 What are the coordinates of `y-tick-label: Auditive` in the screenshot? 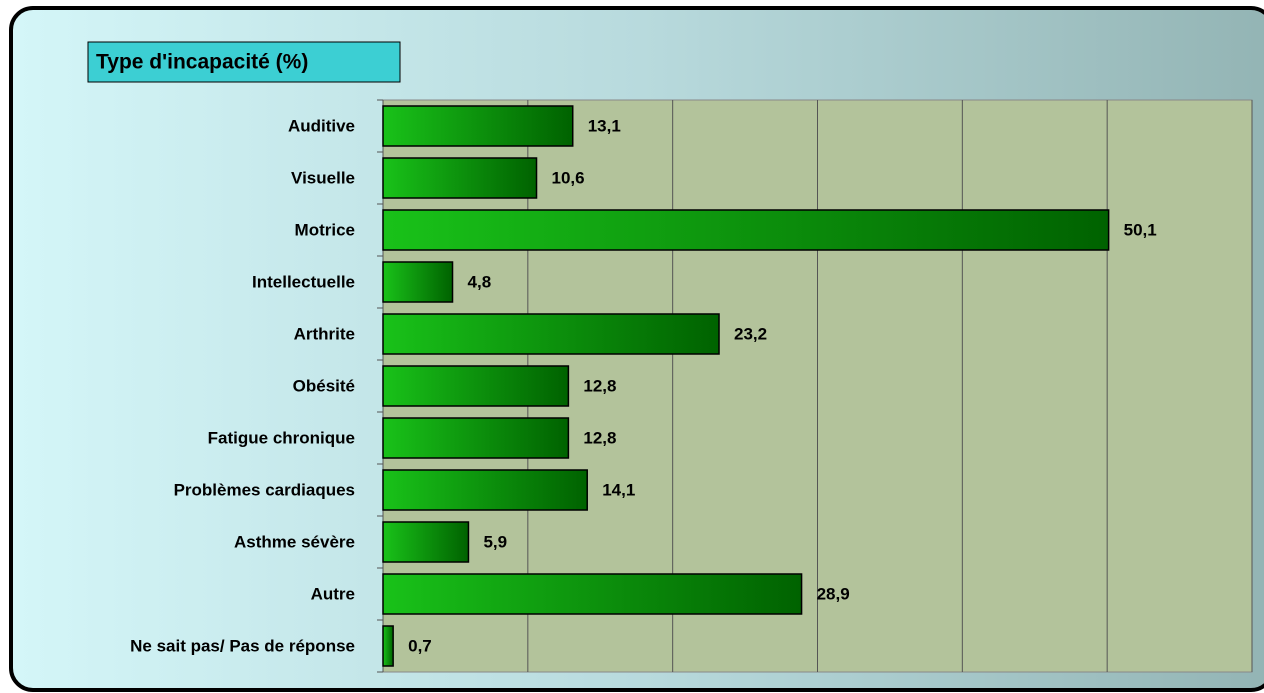 It's located at (321, 125).